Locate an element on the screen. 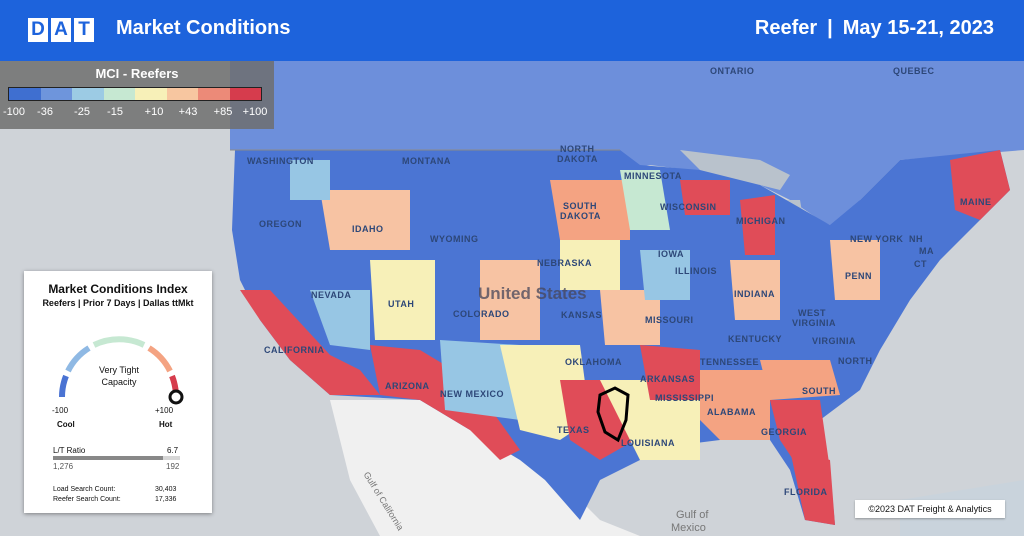 This screenshot has height=536, width=1024. gauge-max-label: Hot is located at coordinates (166, 424).